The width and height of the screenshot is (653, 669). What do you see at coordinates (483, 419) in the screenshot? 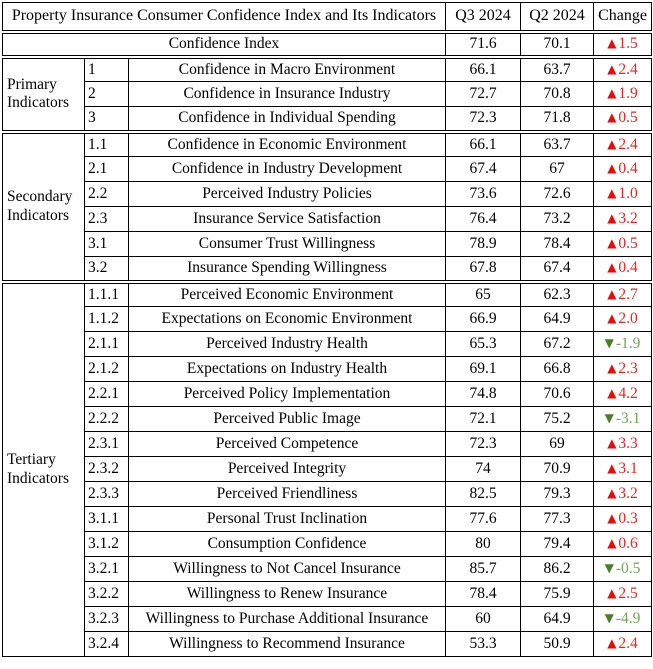
I see `q3-value: 72.1` at bounding box center [483, 419].